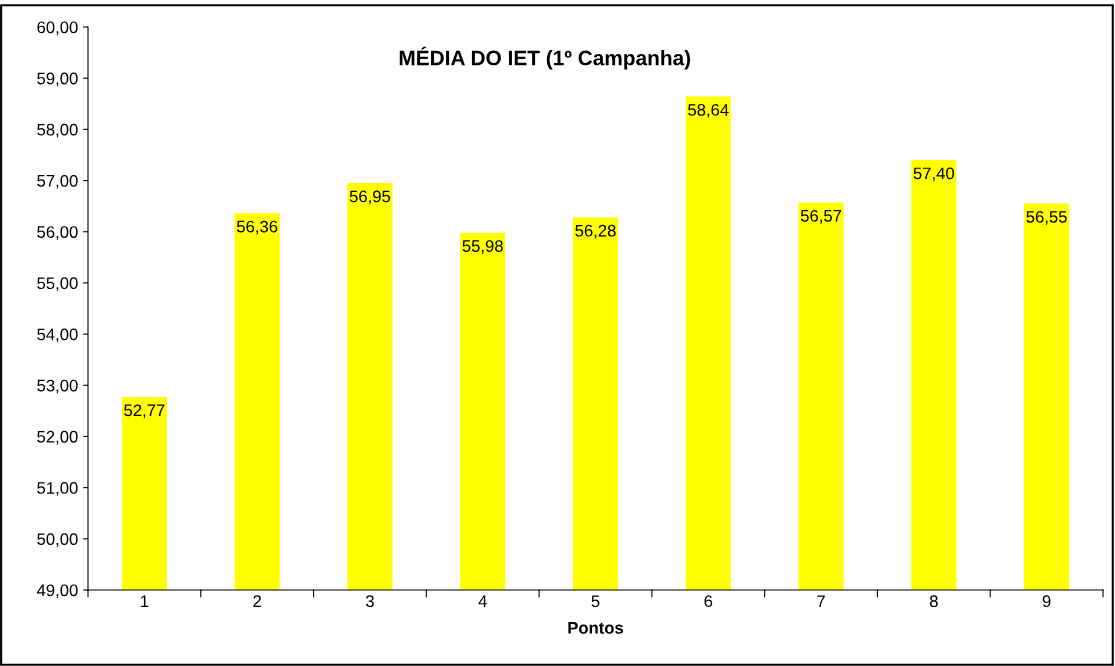 Image resolution: width=1115 pixels, height=666 pixels. I want to click on data-label: 55,98, so click(482, 247).